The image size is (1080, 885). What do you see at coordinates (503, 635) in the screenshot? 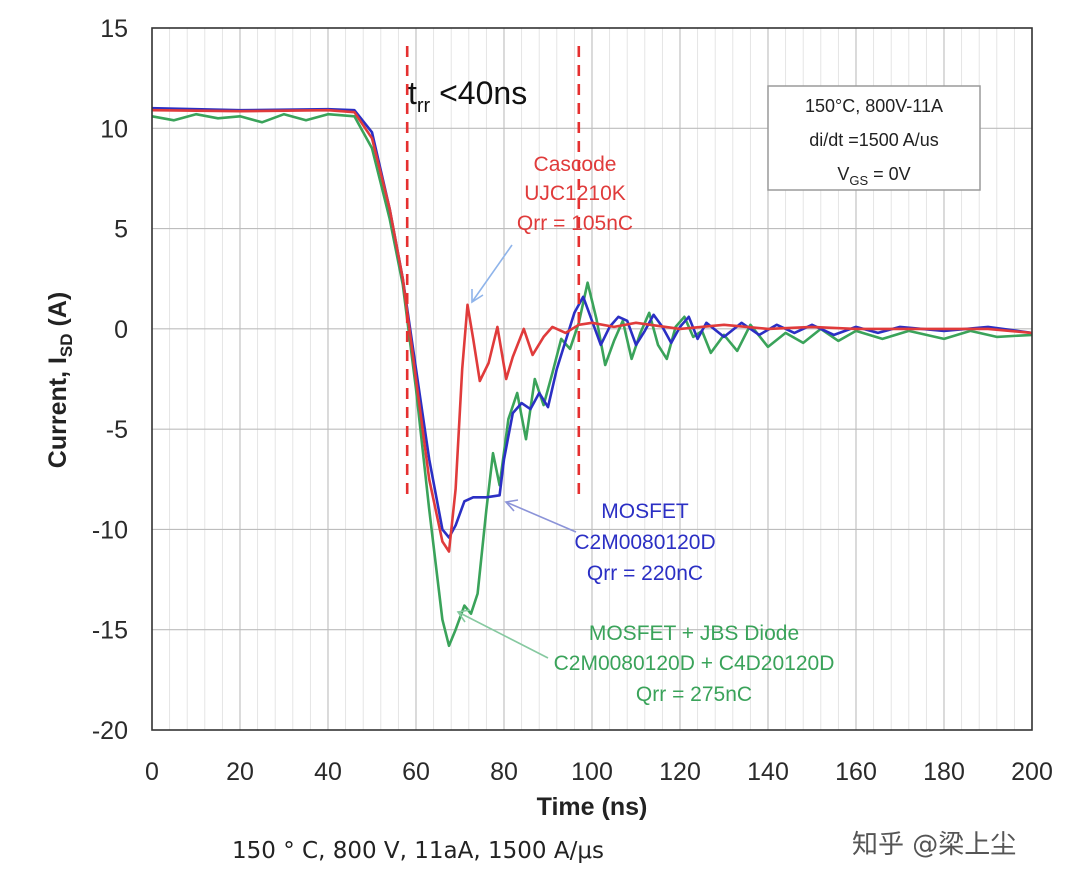
I see `jbs-arrow` at bounding box center [503, 635].